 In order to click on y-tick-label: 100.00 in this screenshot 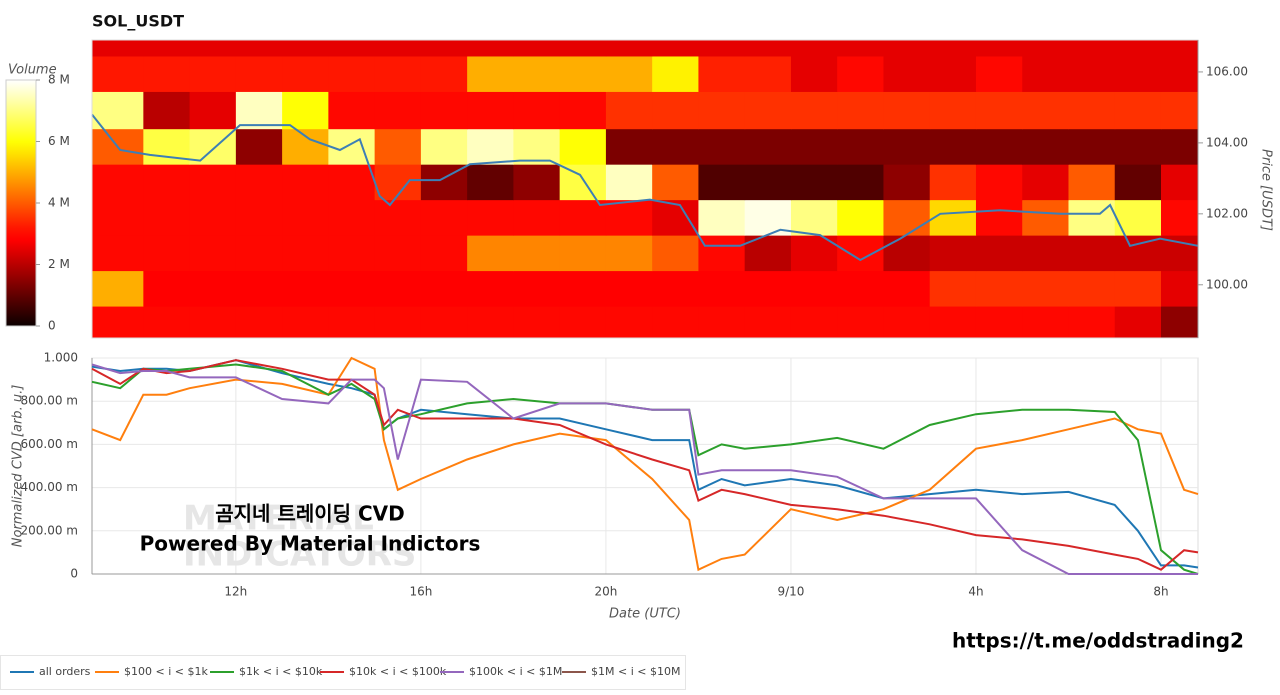, I will do `click(1227, 284)`.